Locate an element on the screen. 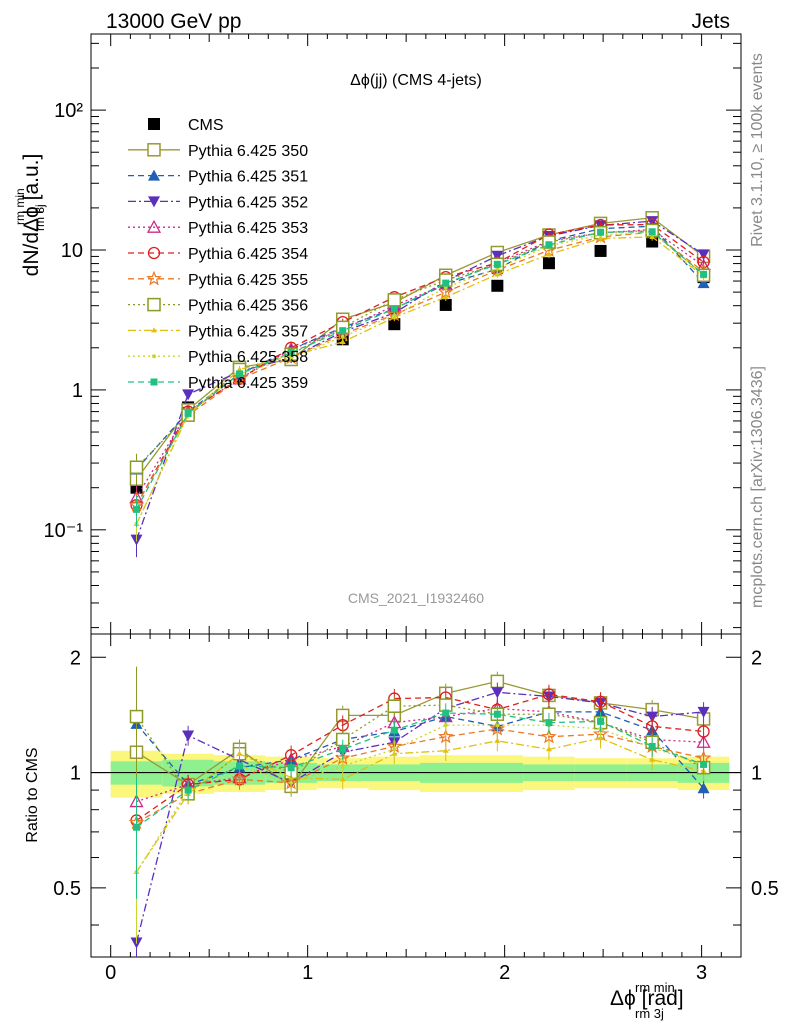 Image resolution: width=786 pixels, height=1024 pixels. y-axis-label-super: rm min is located at coordinates (20, 206).